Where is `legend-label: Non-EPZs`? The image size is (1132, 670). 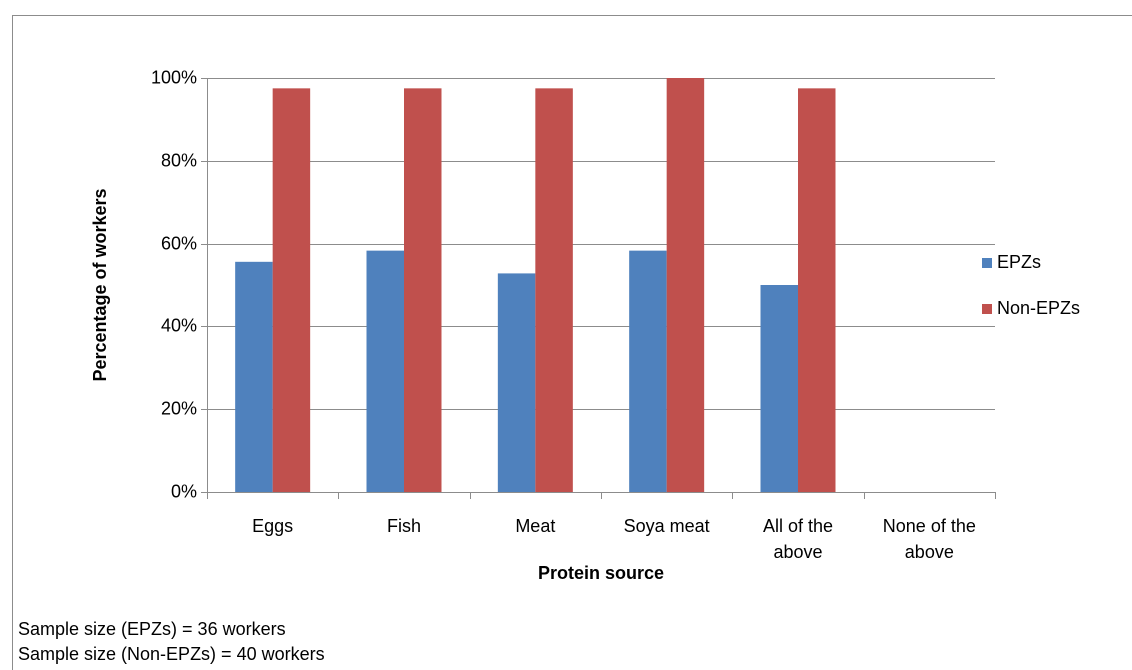 legend-label: Non-EPZs is located at coordinates (1038, 308).